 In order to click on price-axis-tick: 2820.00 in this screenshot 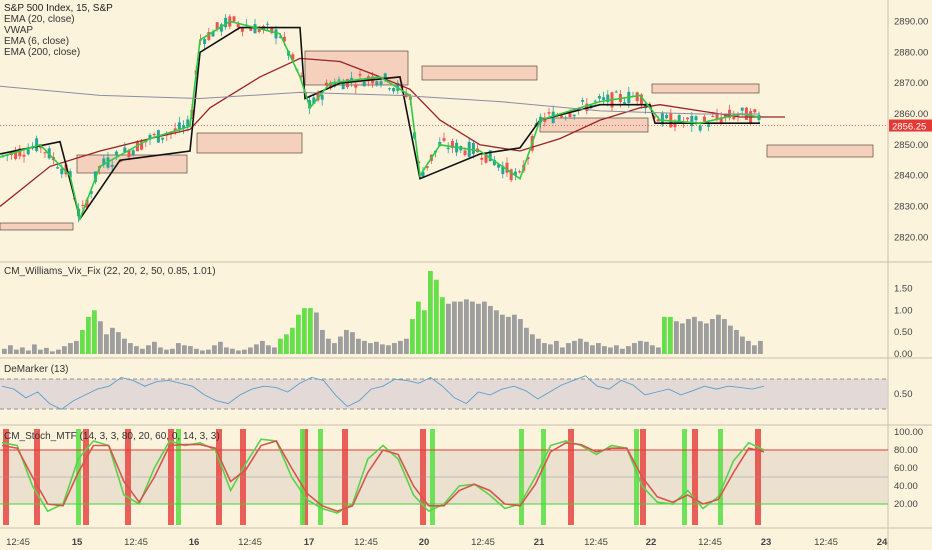, I will do `click(911, 237)`.